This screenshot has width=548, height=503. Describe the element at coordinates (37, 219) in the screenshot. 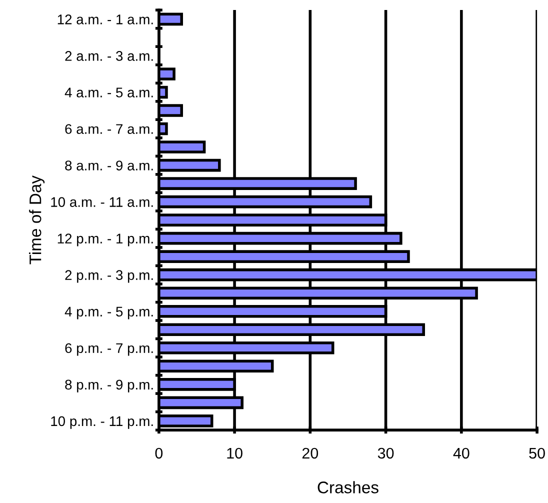

I see `y-axis-title: Time of Day` at that location.